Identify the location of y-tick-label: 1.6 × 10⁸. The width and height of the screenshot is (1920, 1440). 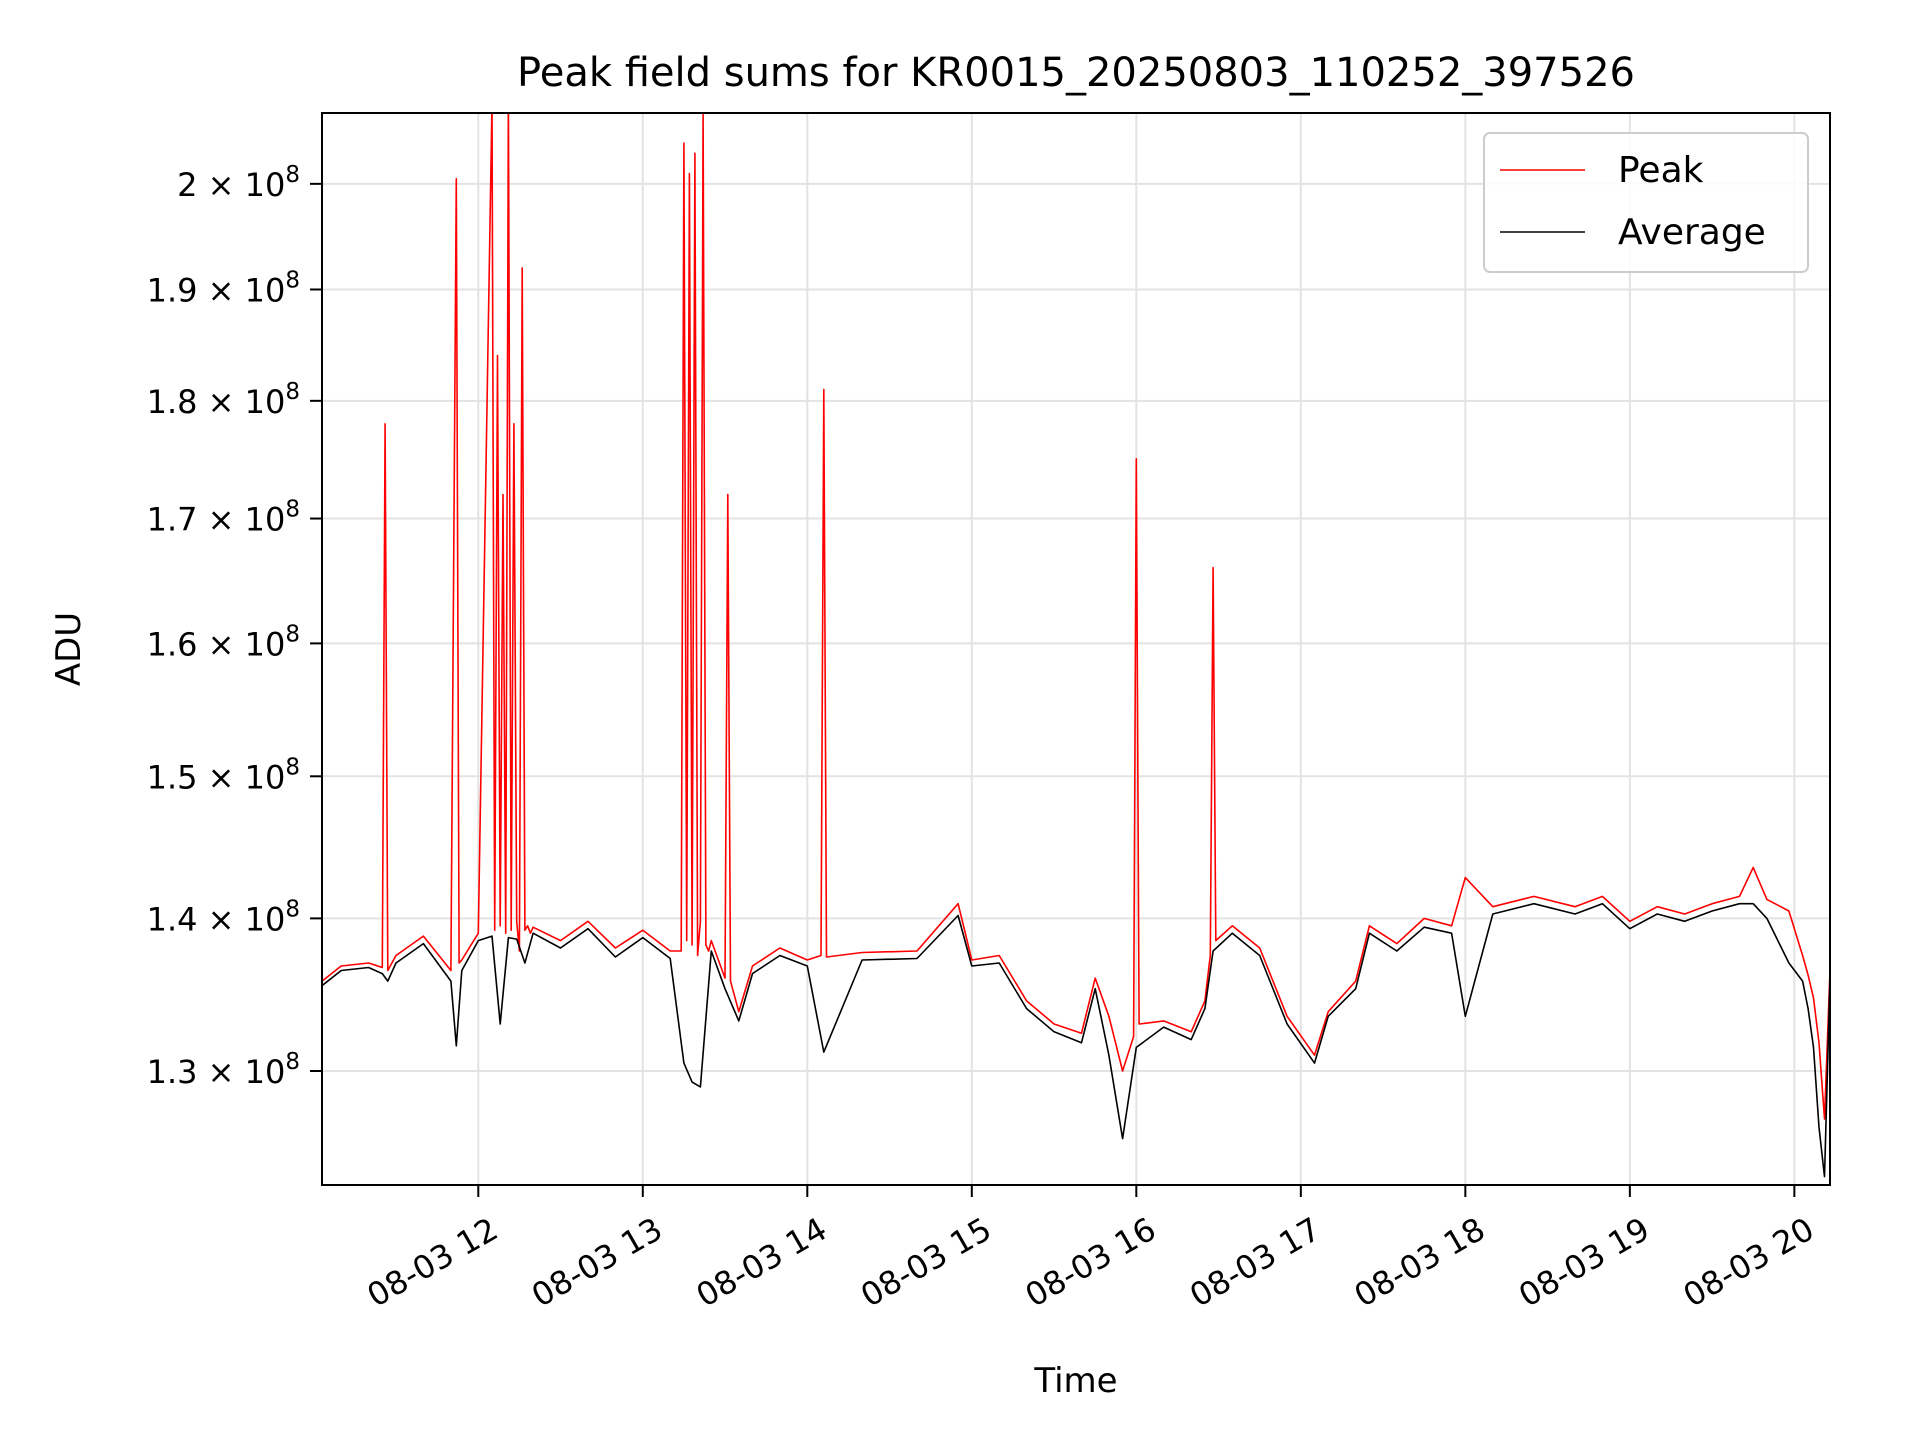
(223, 642).